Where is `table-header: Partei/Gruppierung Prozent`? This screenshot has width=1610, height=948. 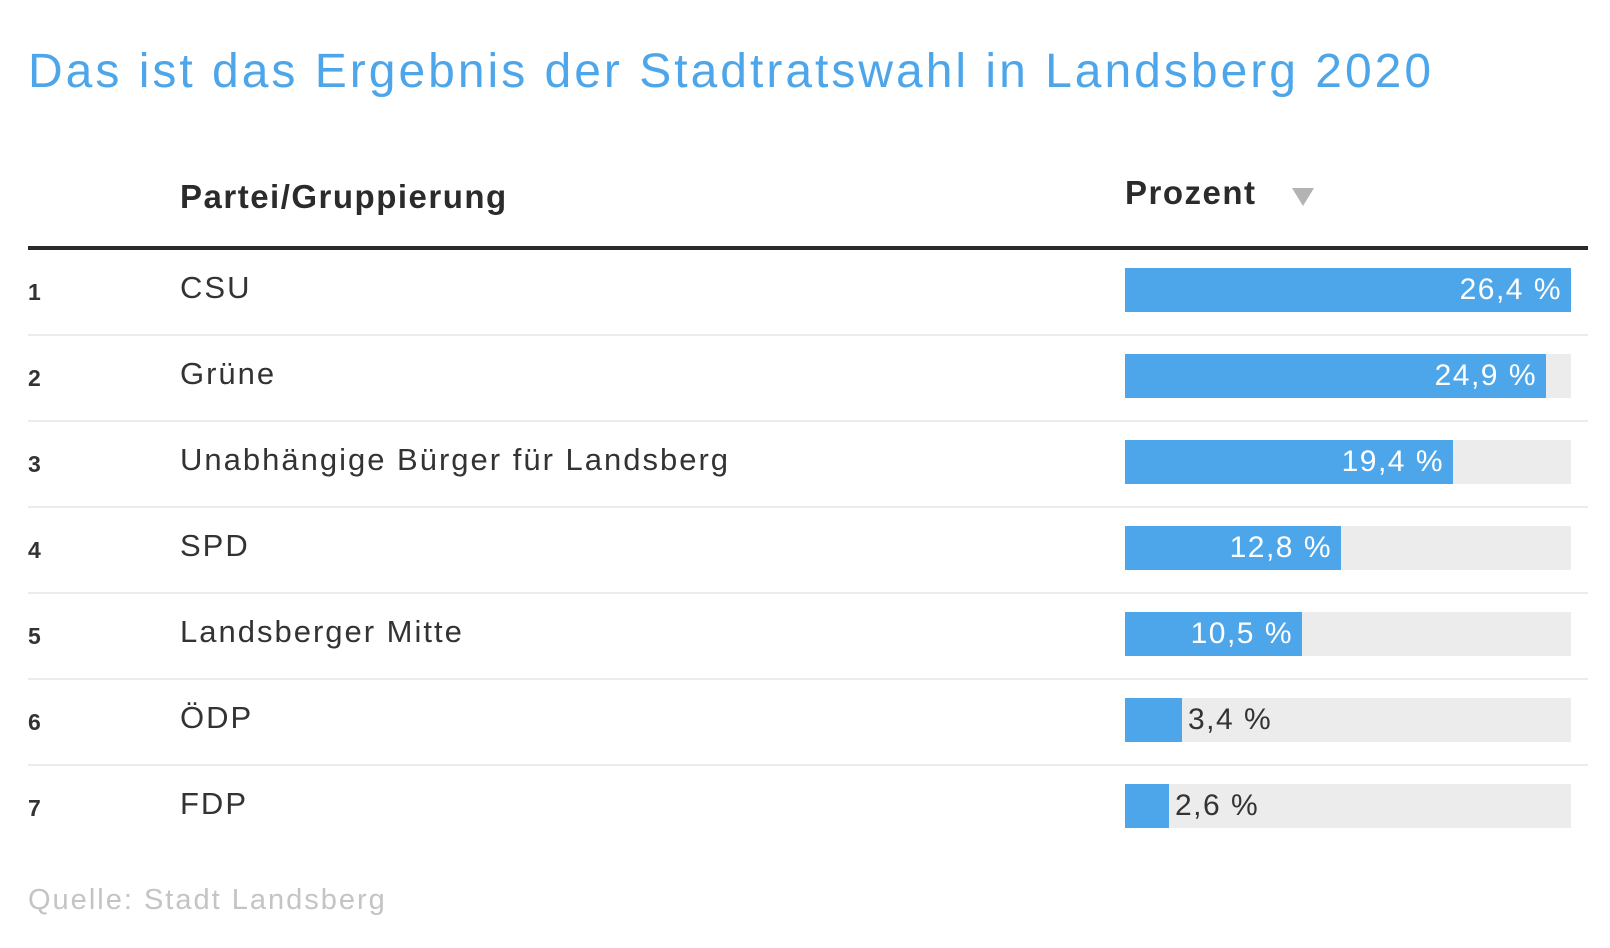 table-header: Partei/Gruppierung Prozent is located at coordinates (808, 205).